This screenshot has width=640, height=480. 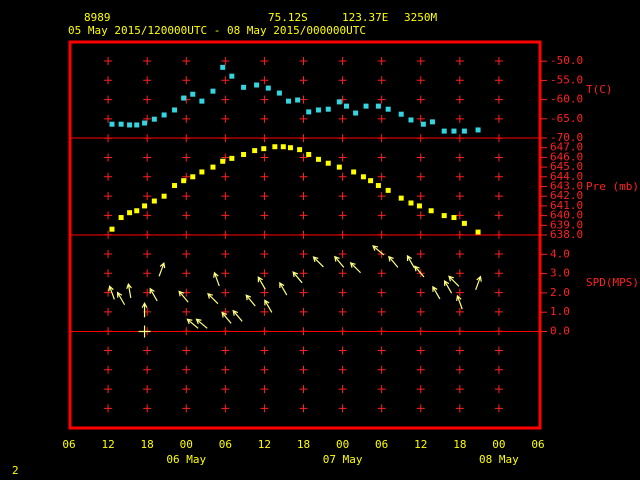 I want to click on day-label: 06 May, so click(x=186, y=459).